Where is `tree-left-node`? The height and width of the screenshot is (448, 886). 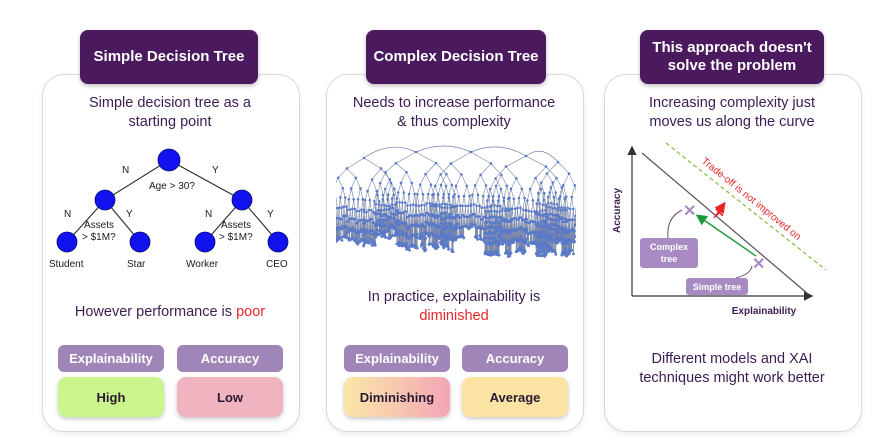 tree-left-node is located at coordinates (105, 200).